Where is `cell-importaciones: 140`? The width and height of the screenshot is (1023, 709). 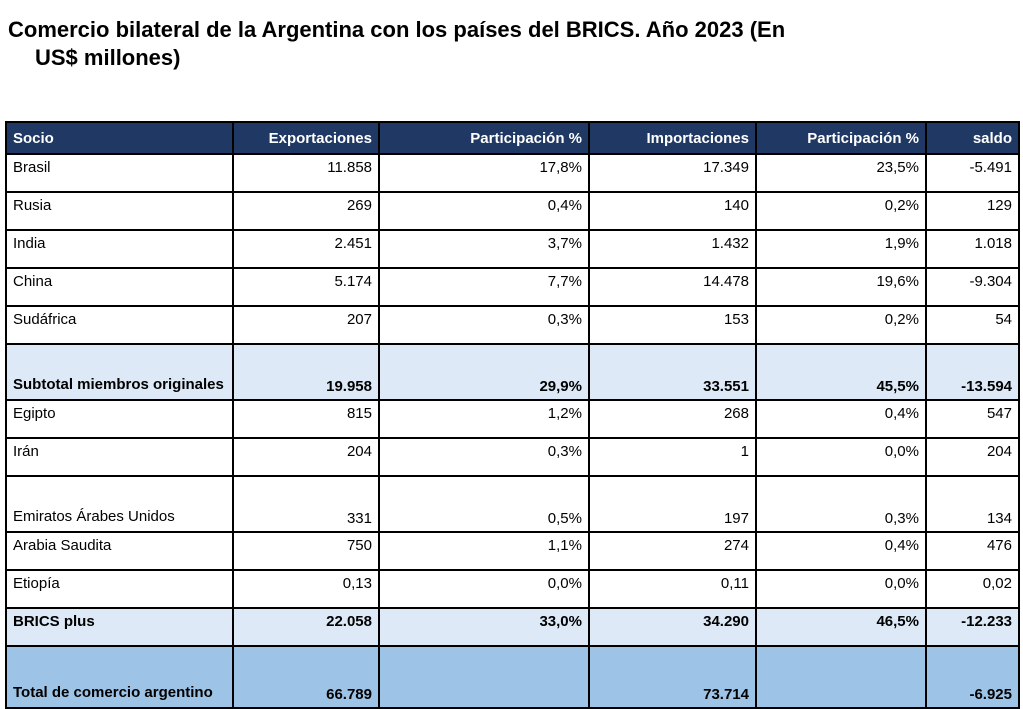
cell-importaciones: 140 is located at coordinates (672, 211).